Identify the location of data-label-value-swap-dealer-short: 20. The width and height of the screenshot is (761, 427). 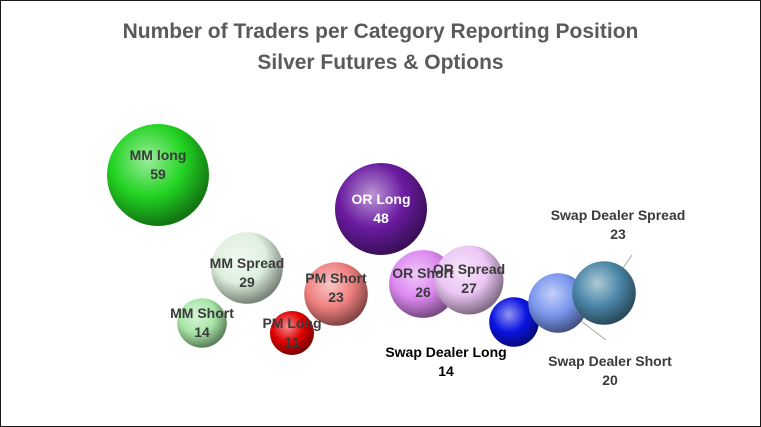
(610, 380).